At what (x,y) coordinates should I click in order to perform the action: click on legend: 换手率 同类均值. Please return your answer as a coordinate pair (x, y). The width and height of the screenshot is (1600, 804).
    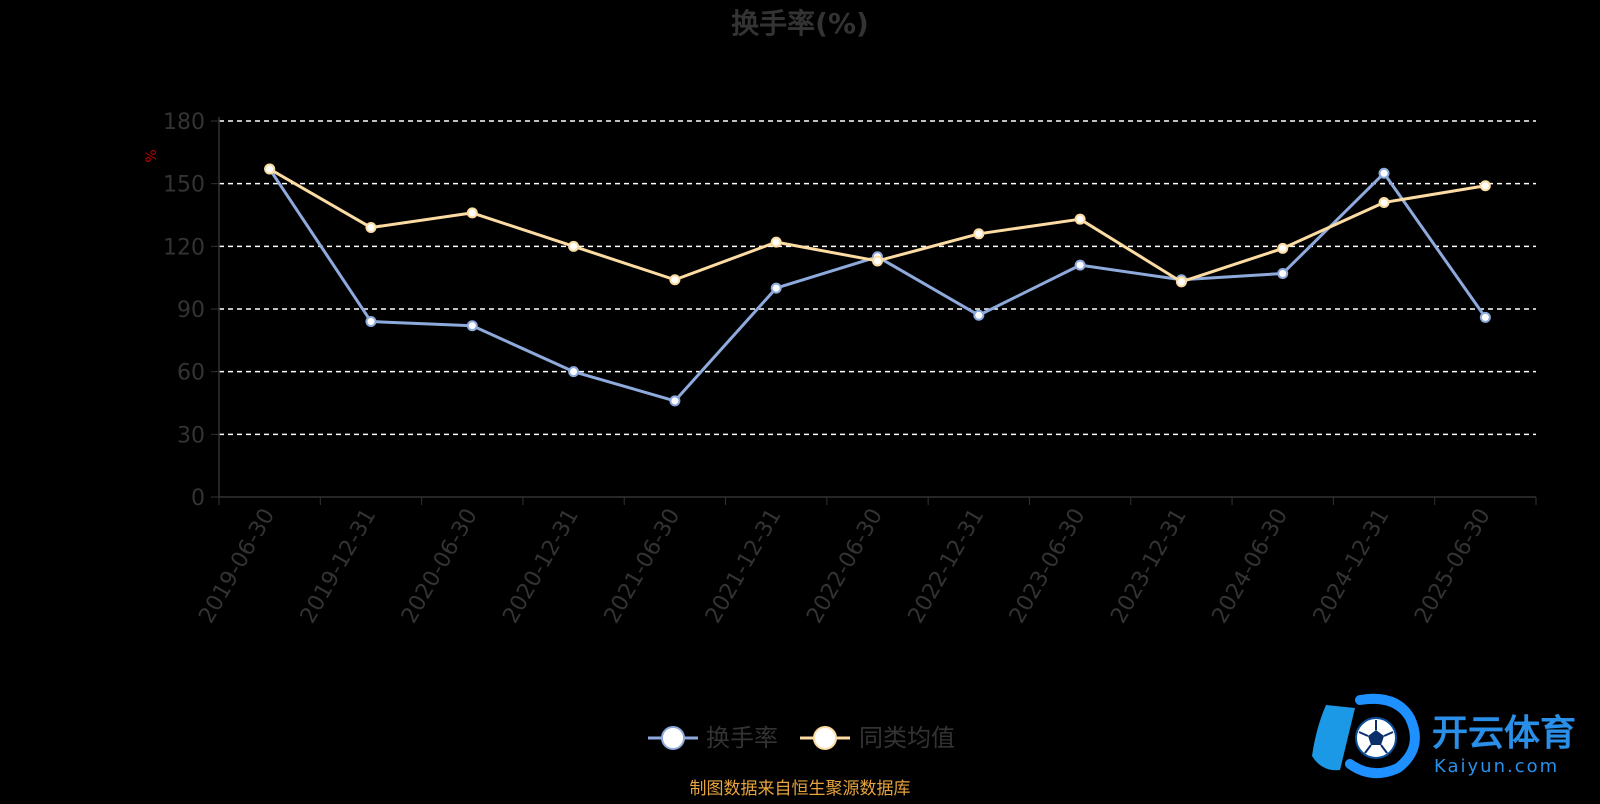
    Looking at the image, I should click on (801, 738).